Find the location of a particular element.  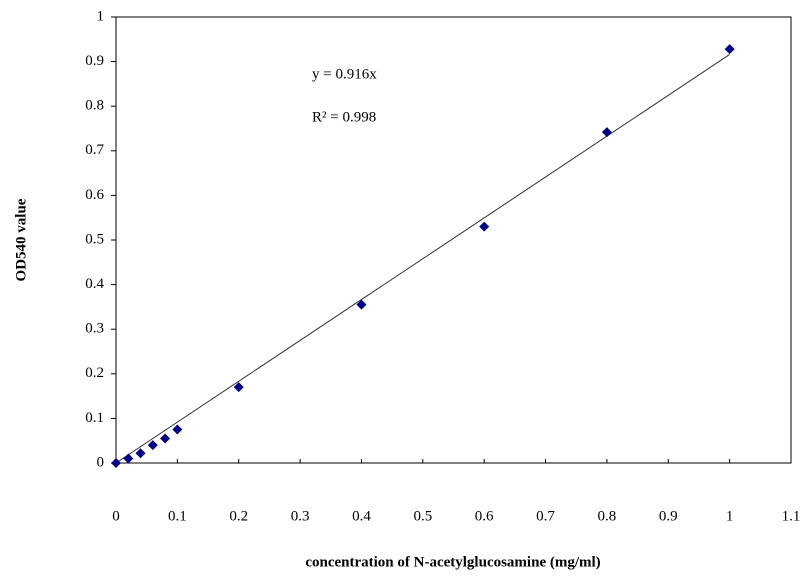

x-tick-label: 1.1 is located at coordinates (791, 516).